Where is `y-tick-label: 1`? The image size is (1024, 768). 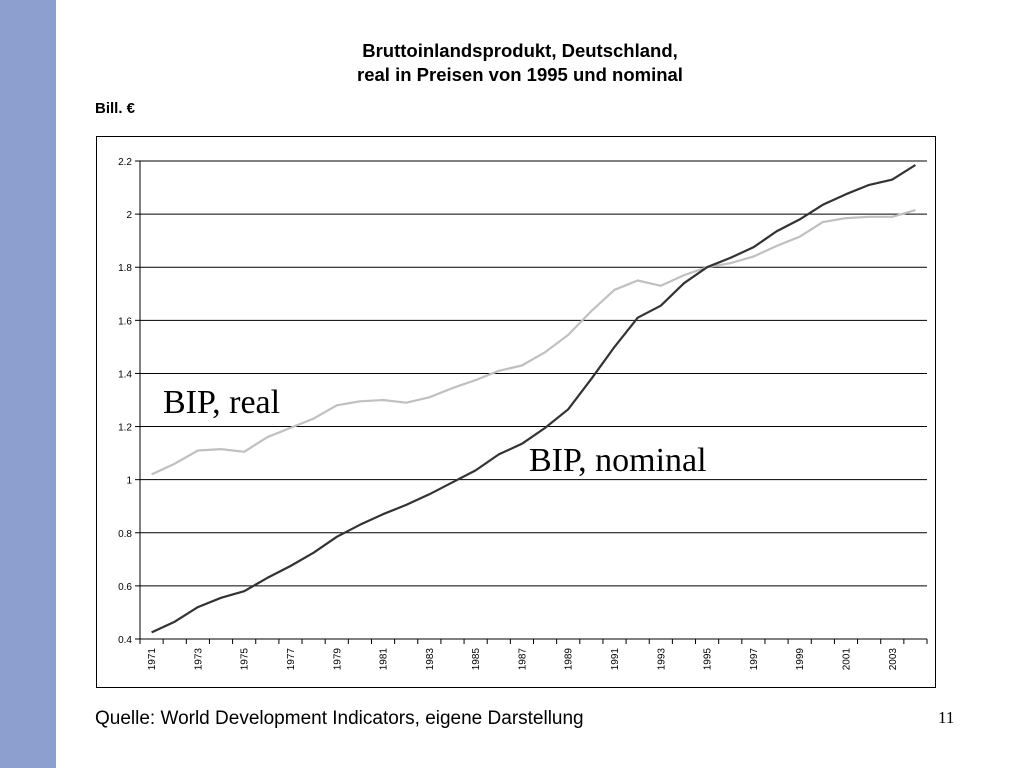
y-tick-label: 1 is located at coordinates (129, 481).